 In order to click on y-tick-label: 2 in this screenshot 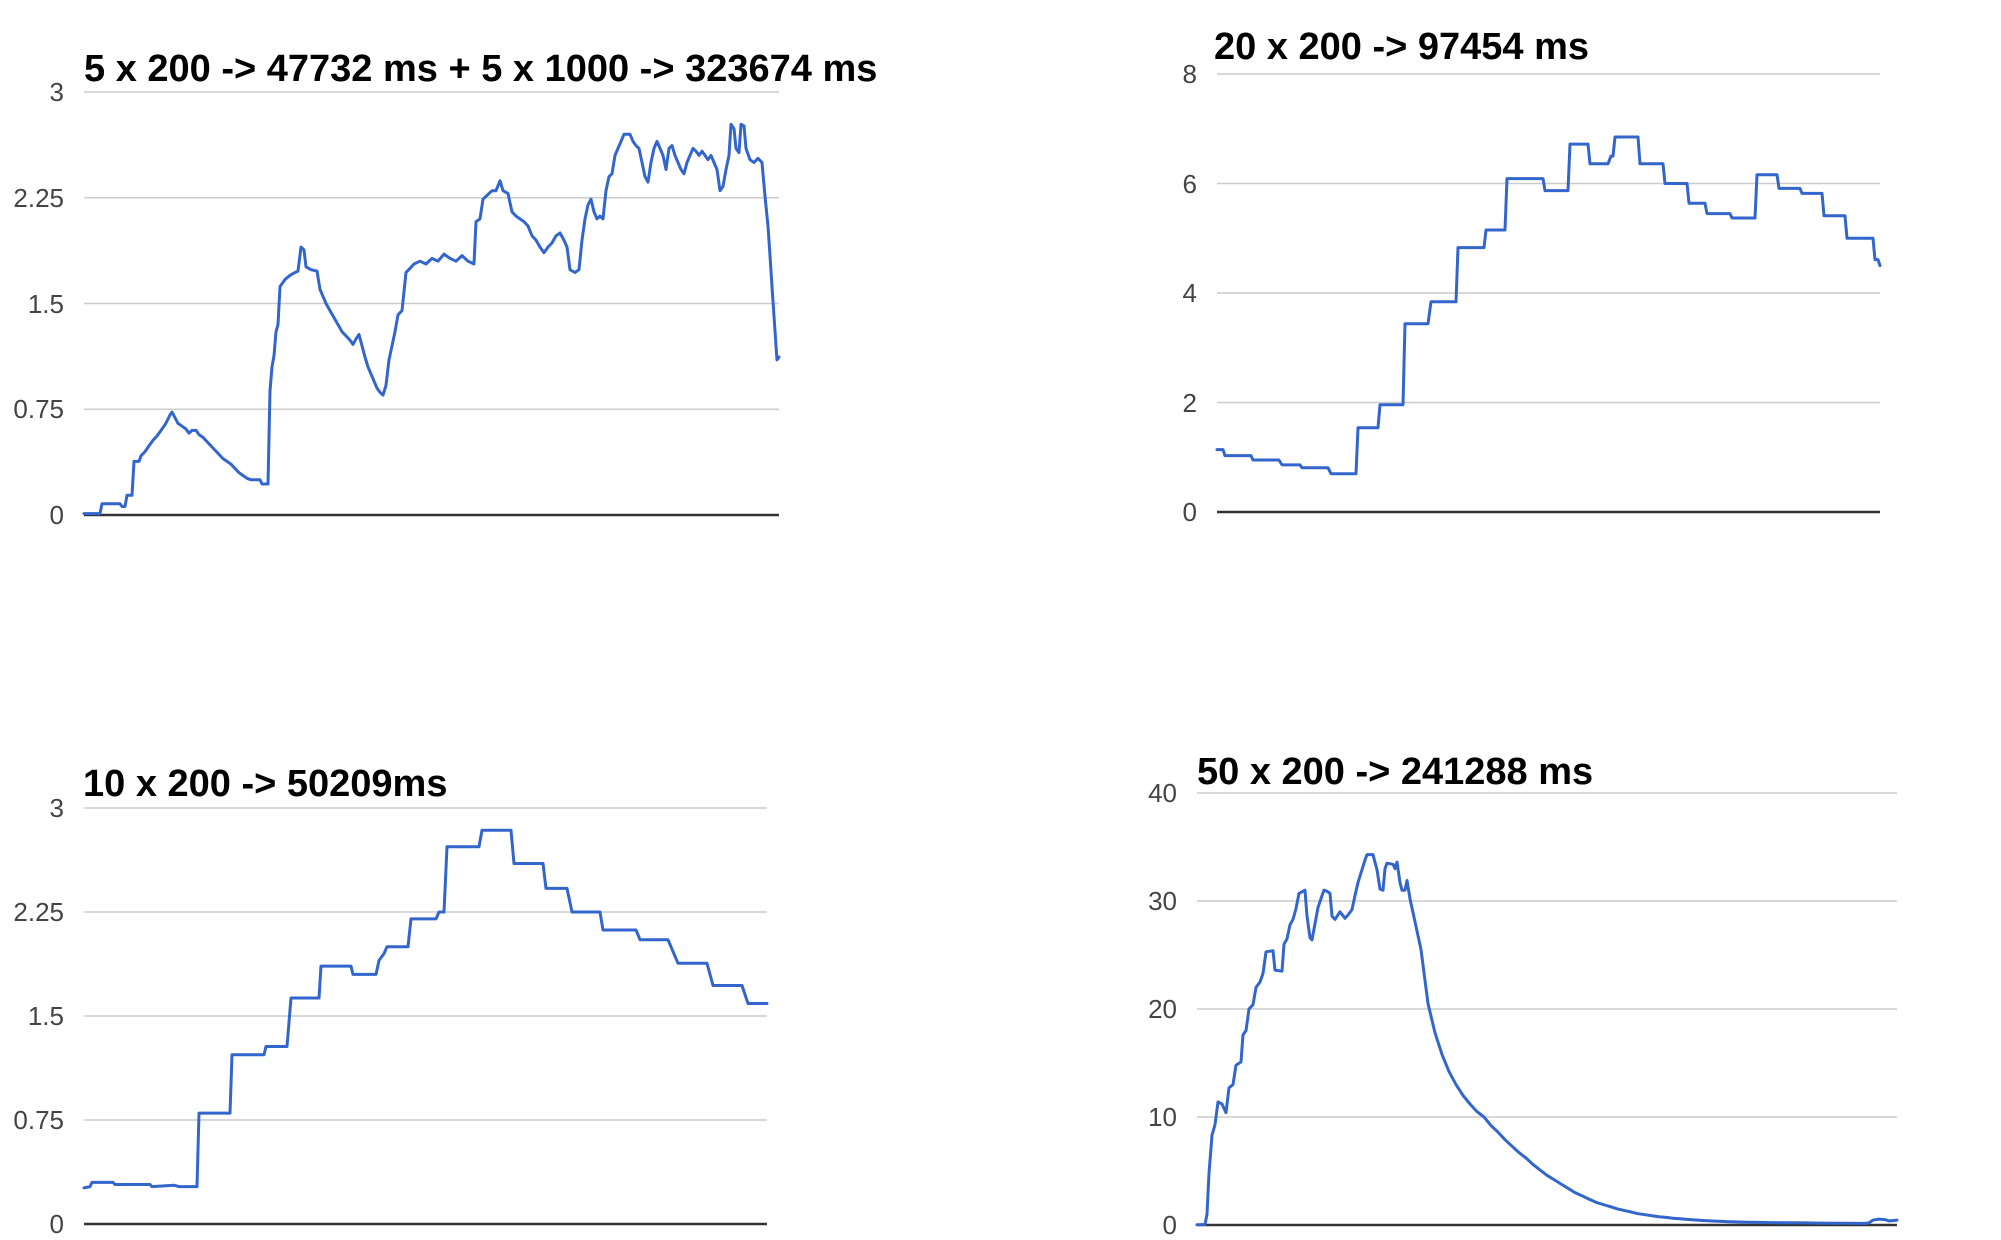, I will do `click(1189, 402)`.